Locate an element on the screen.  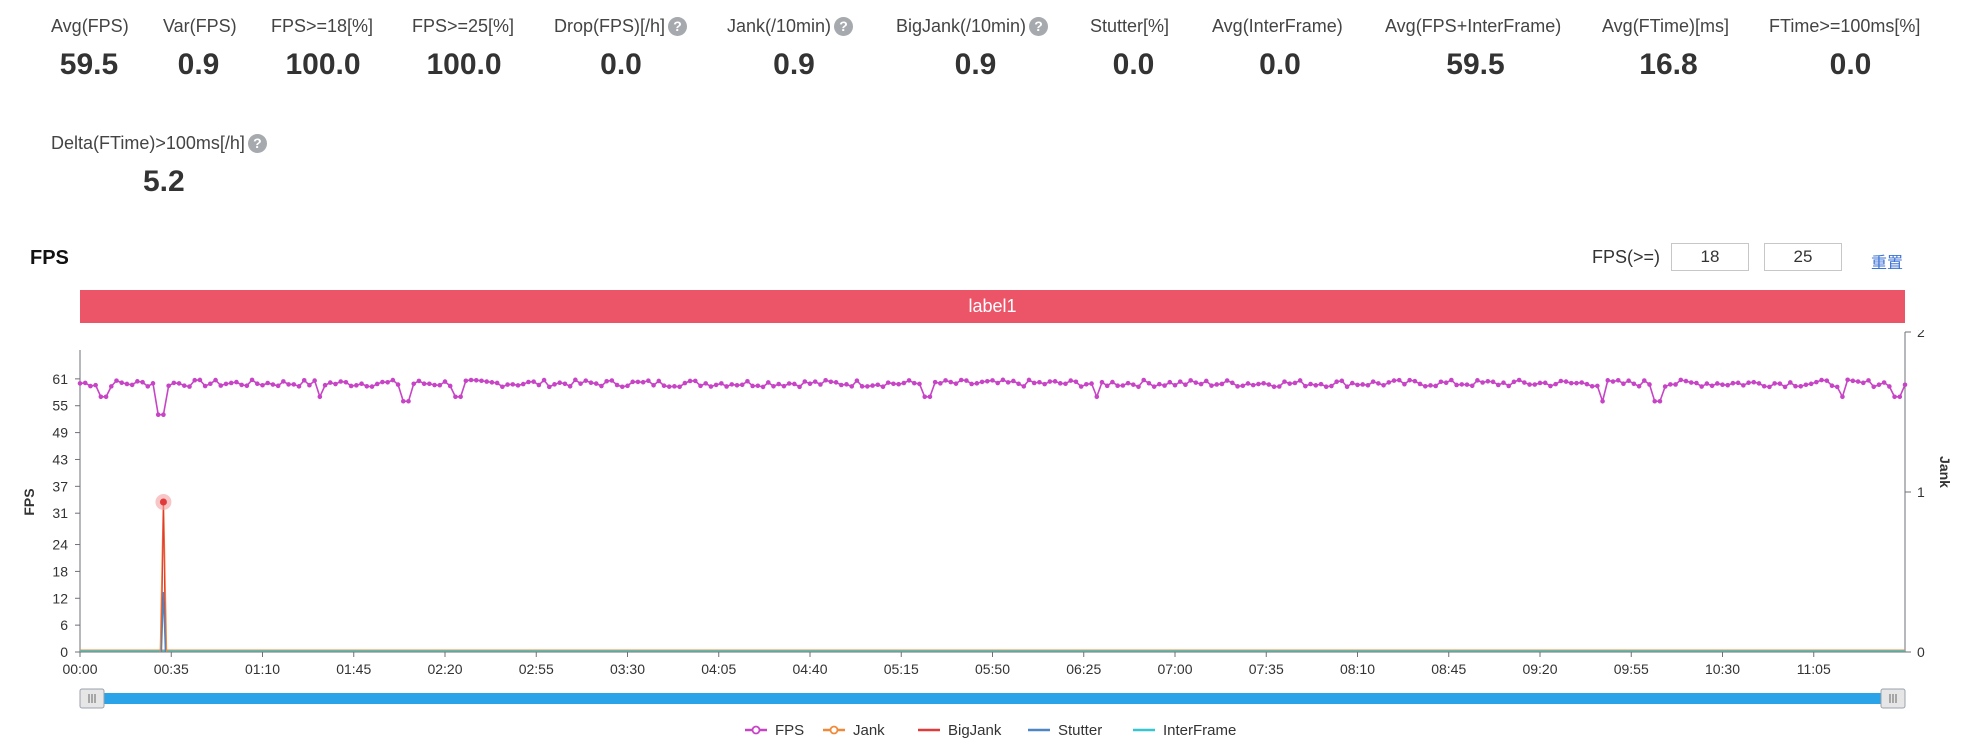
stat-label-text: FTime>=100ms[%] is located at coordinates (1845, 25).